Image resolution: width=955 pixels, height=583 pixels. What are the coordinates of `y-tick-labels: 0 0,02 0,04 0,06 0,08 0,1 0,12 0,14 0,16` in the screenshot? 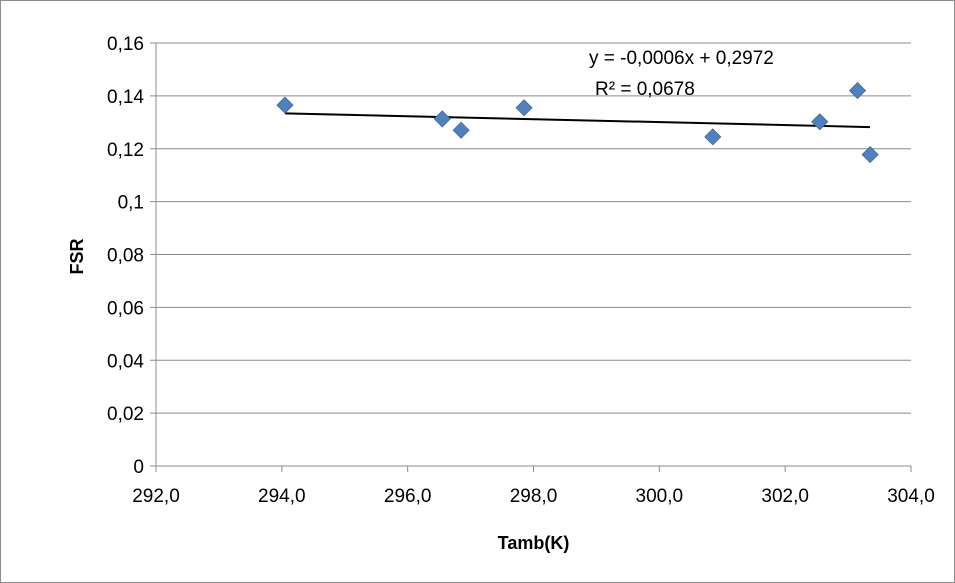 It's located at (125, 256).